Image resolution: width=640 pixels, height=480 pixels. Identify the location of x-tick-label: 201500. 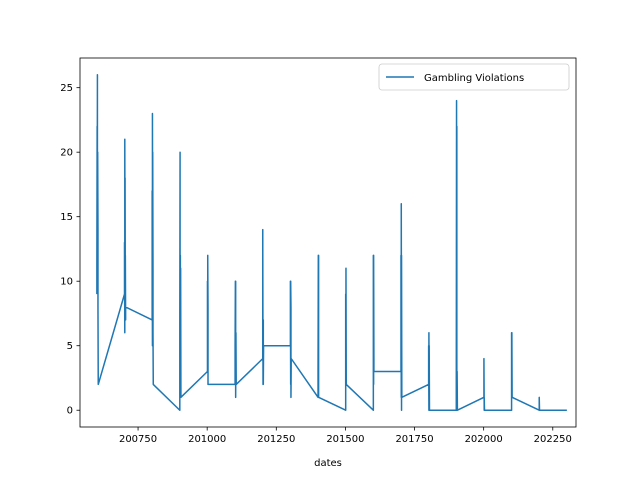
(345, 439).